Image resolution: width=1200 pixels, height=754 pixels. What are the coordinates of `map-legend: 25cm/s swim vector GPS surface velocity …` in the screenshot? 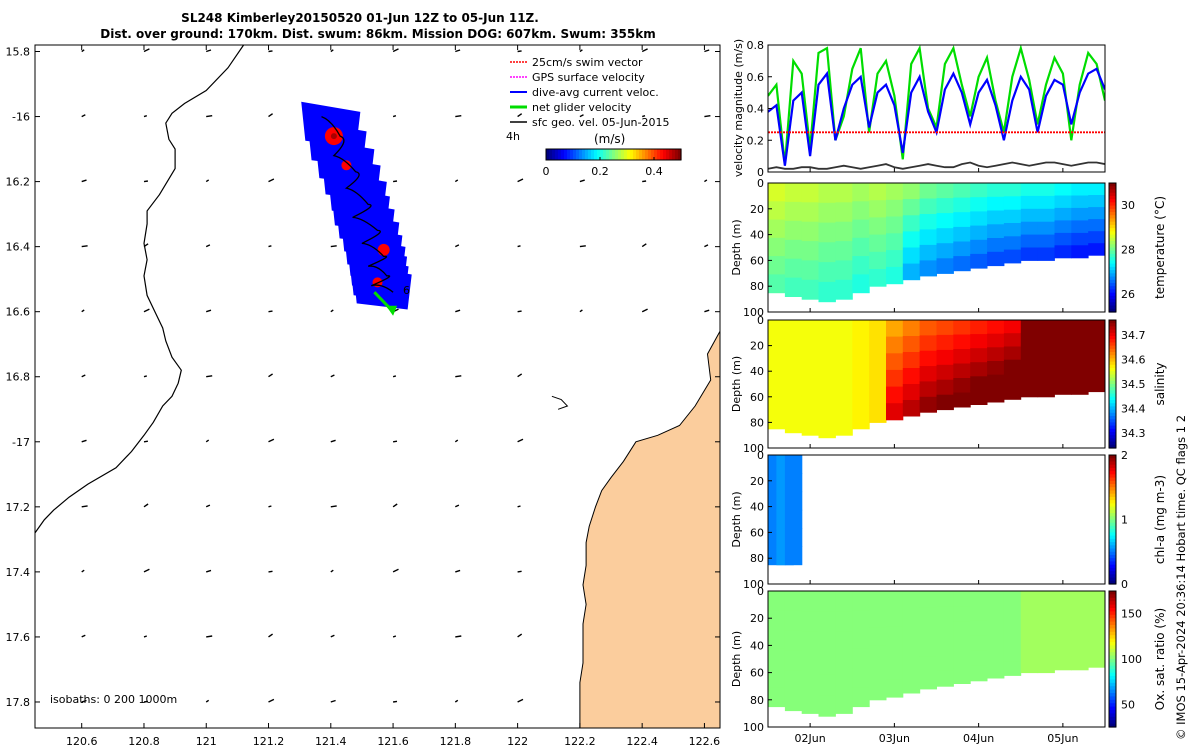 It's located at (594, 117).